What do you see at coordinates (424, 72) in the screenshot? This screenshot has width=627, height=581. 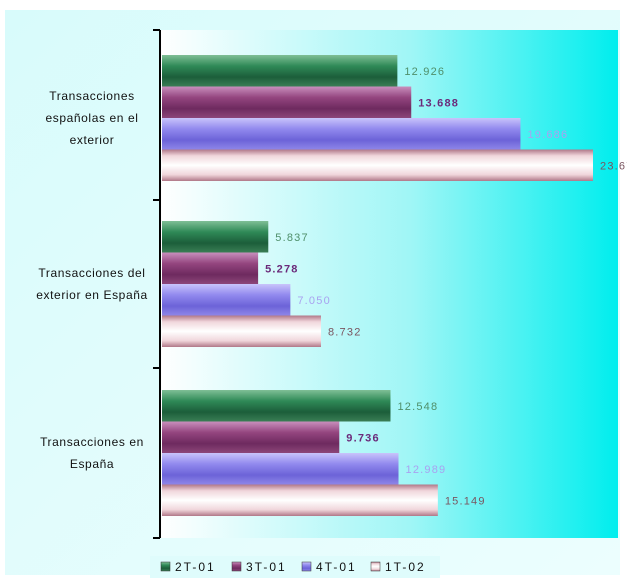 I see `value-label-2T-01-1: 12.926` at bounding box center [424, 72].